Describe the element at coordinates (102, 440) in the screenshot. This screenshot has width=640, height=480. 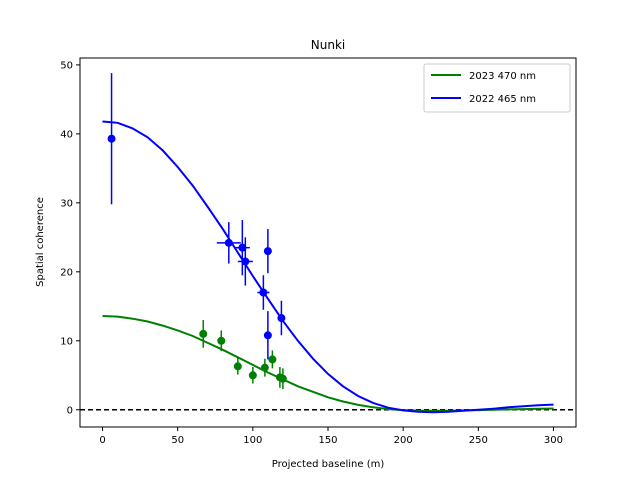
I see `x-tick-label: 0` at that location.